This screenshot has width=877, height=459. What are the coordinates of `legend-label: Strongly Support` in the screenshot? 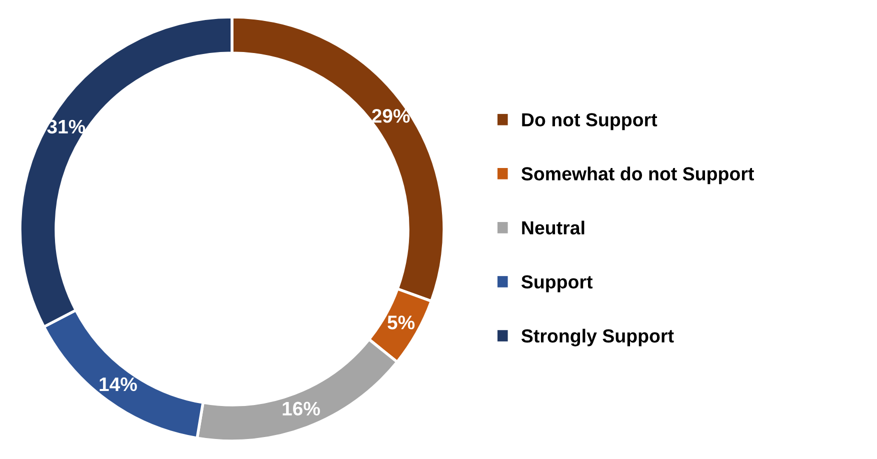 It's located at (597, 337).